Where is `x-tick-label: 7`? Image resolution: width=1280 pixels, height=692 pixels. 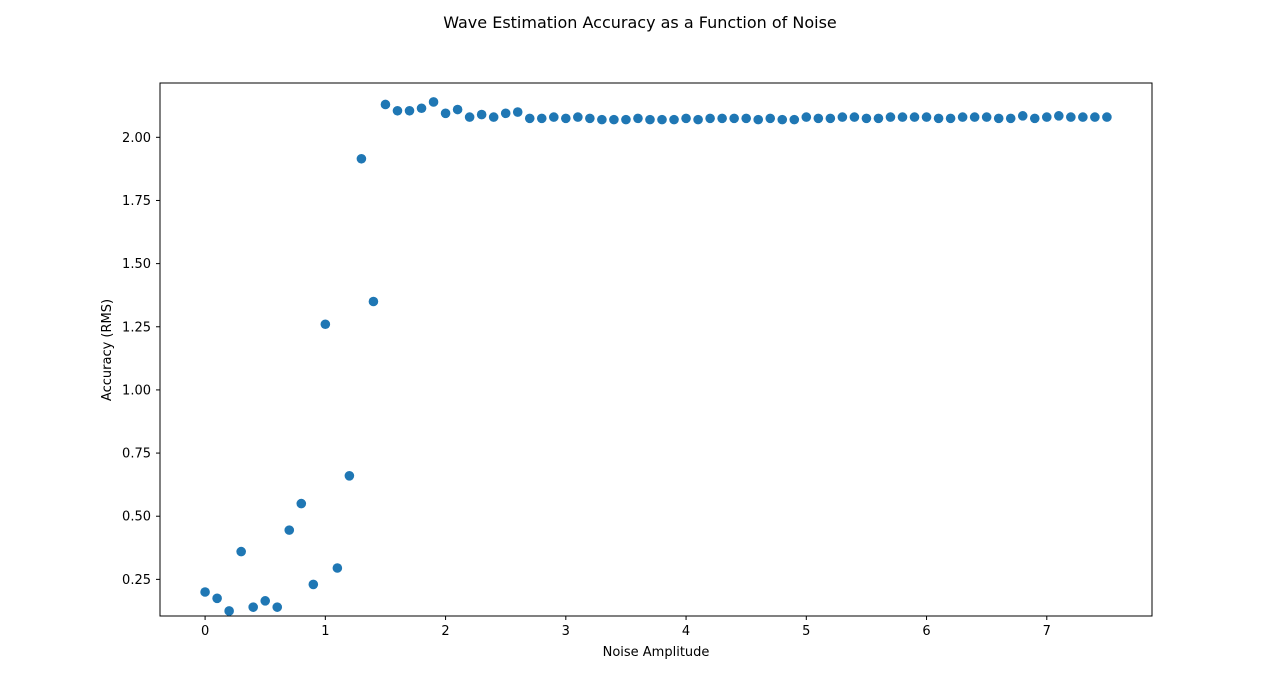
x-tick-label: 7 is located at coordinates (1047, 631).